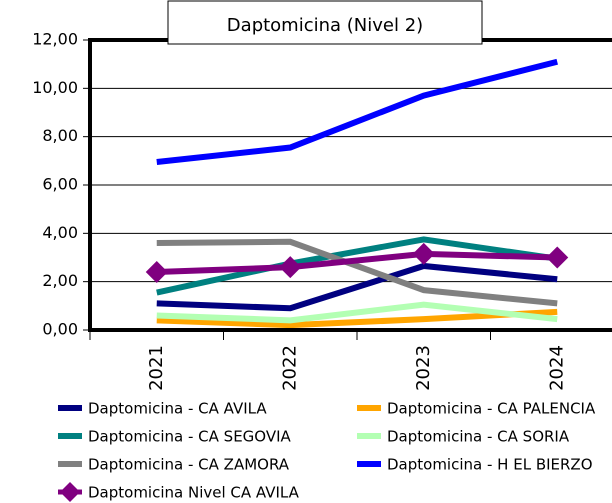 Image resolution: width=612 pixels, height=503 pixels. I want to click on legend-label: Daptomicina - H EL BIERZO, so click(490, 465).